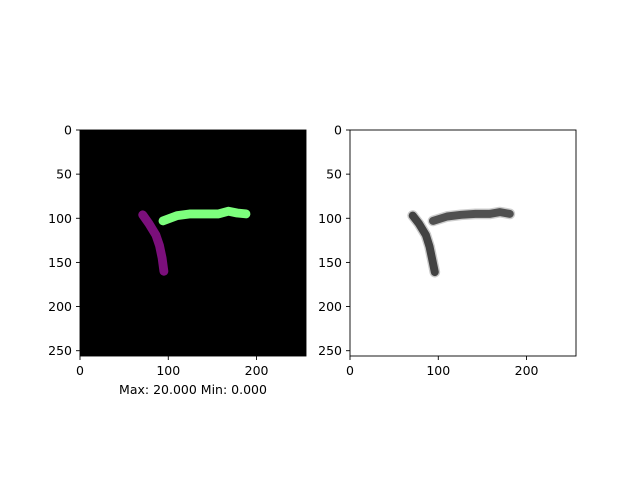  Describe the element at coordinates (330, 218) in the screenshot. I see `grayscale-y-tick-label-100: 100` at that location.